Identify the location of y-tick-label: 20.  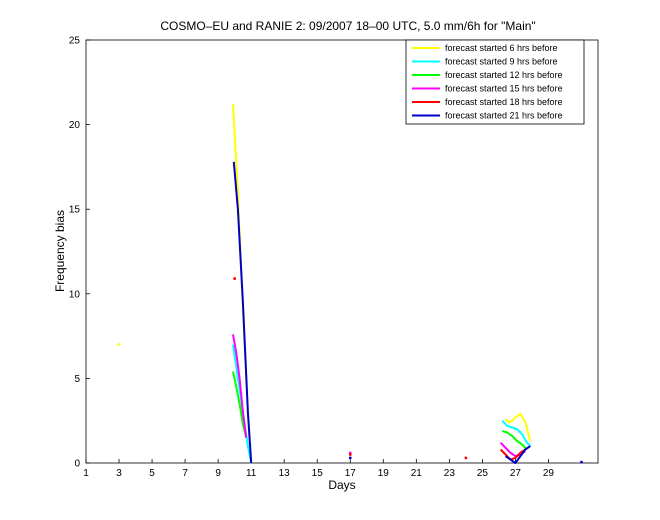
(75, 125).